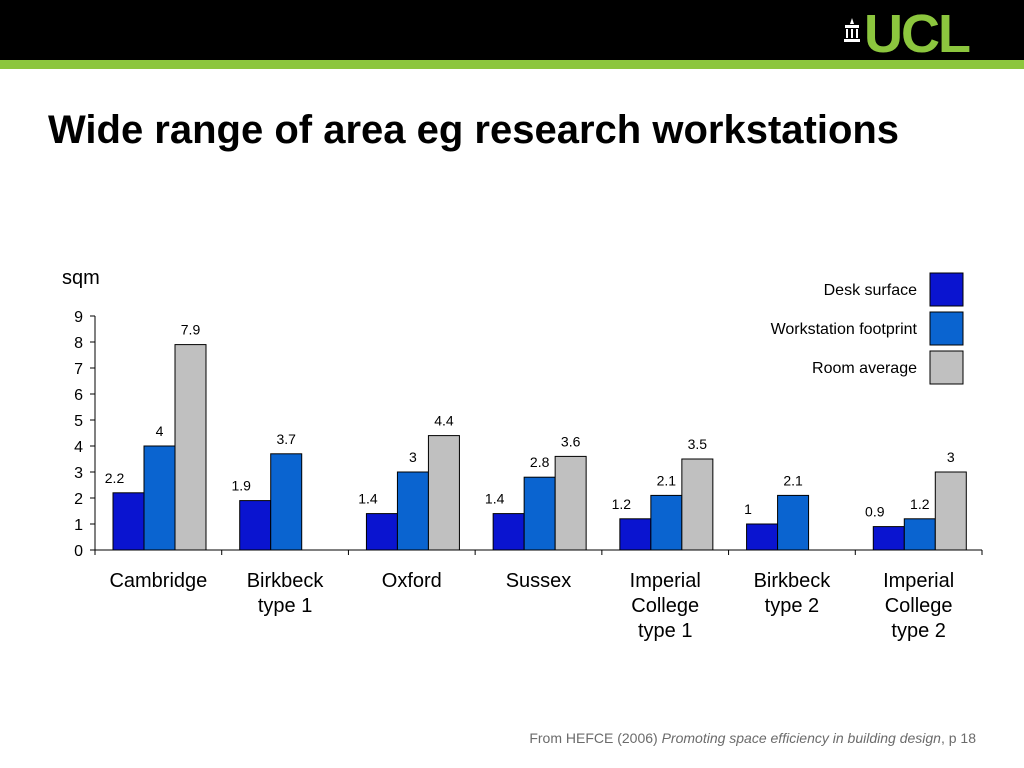 This screenshot has width=1024, height=768. Describe the element at coordinates (512, 64) in the screenshot. I see `header-accent-stripe` at that location.